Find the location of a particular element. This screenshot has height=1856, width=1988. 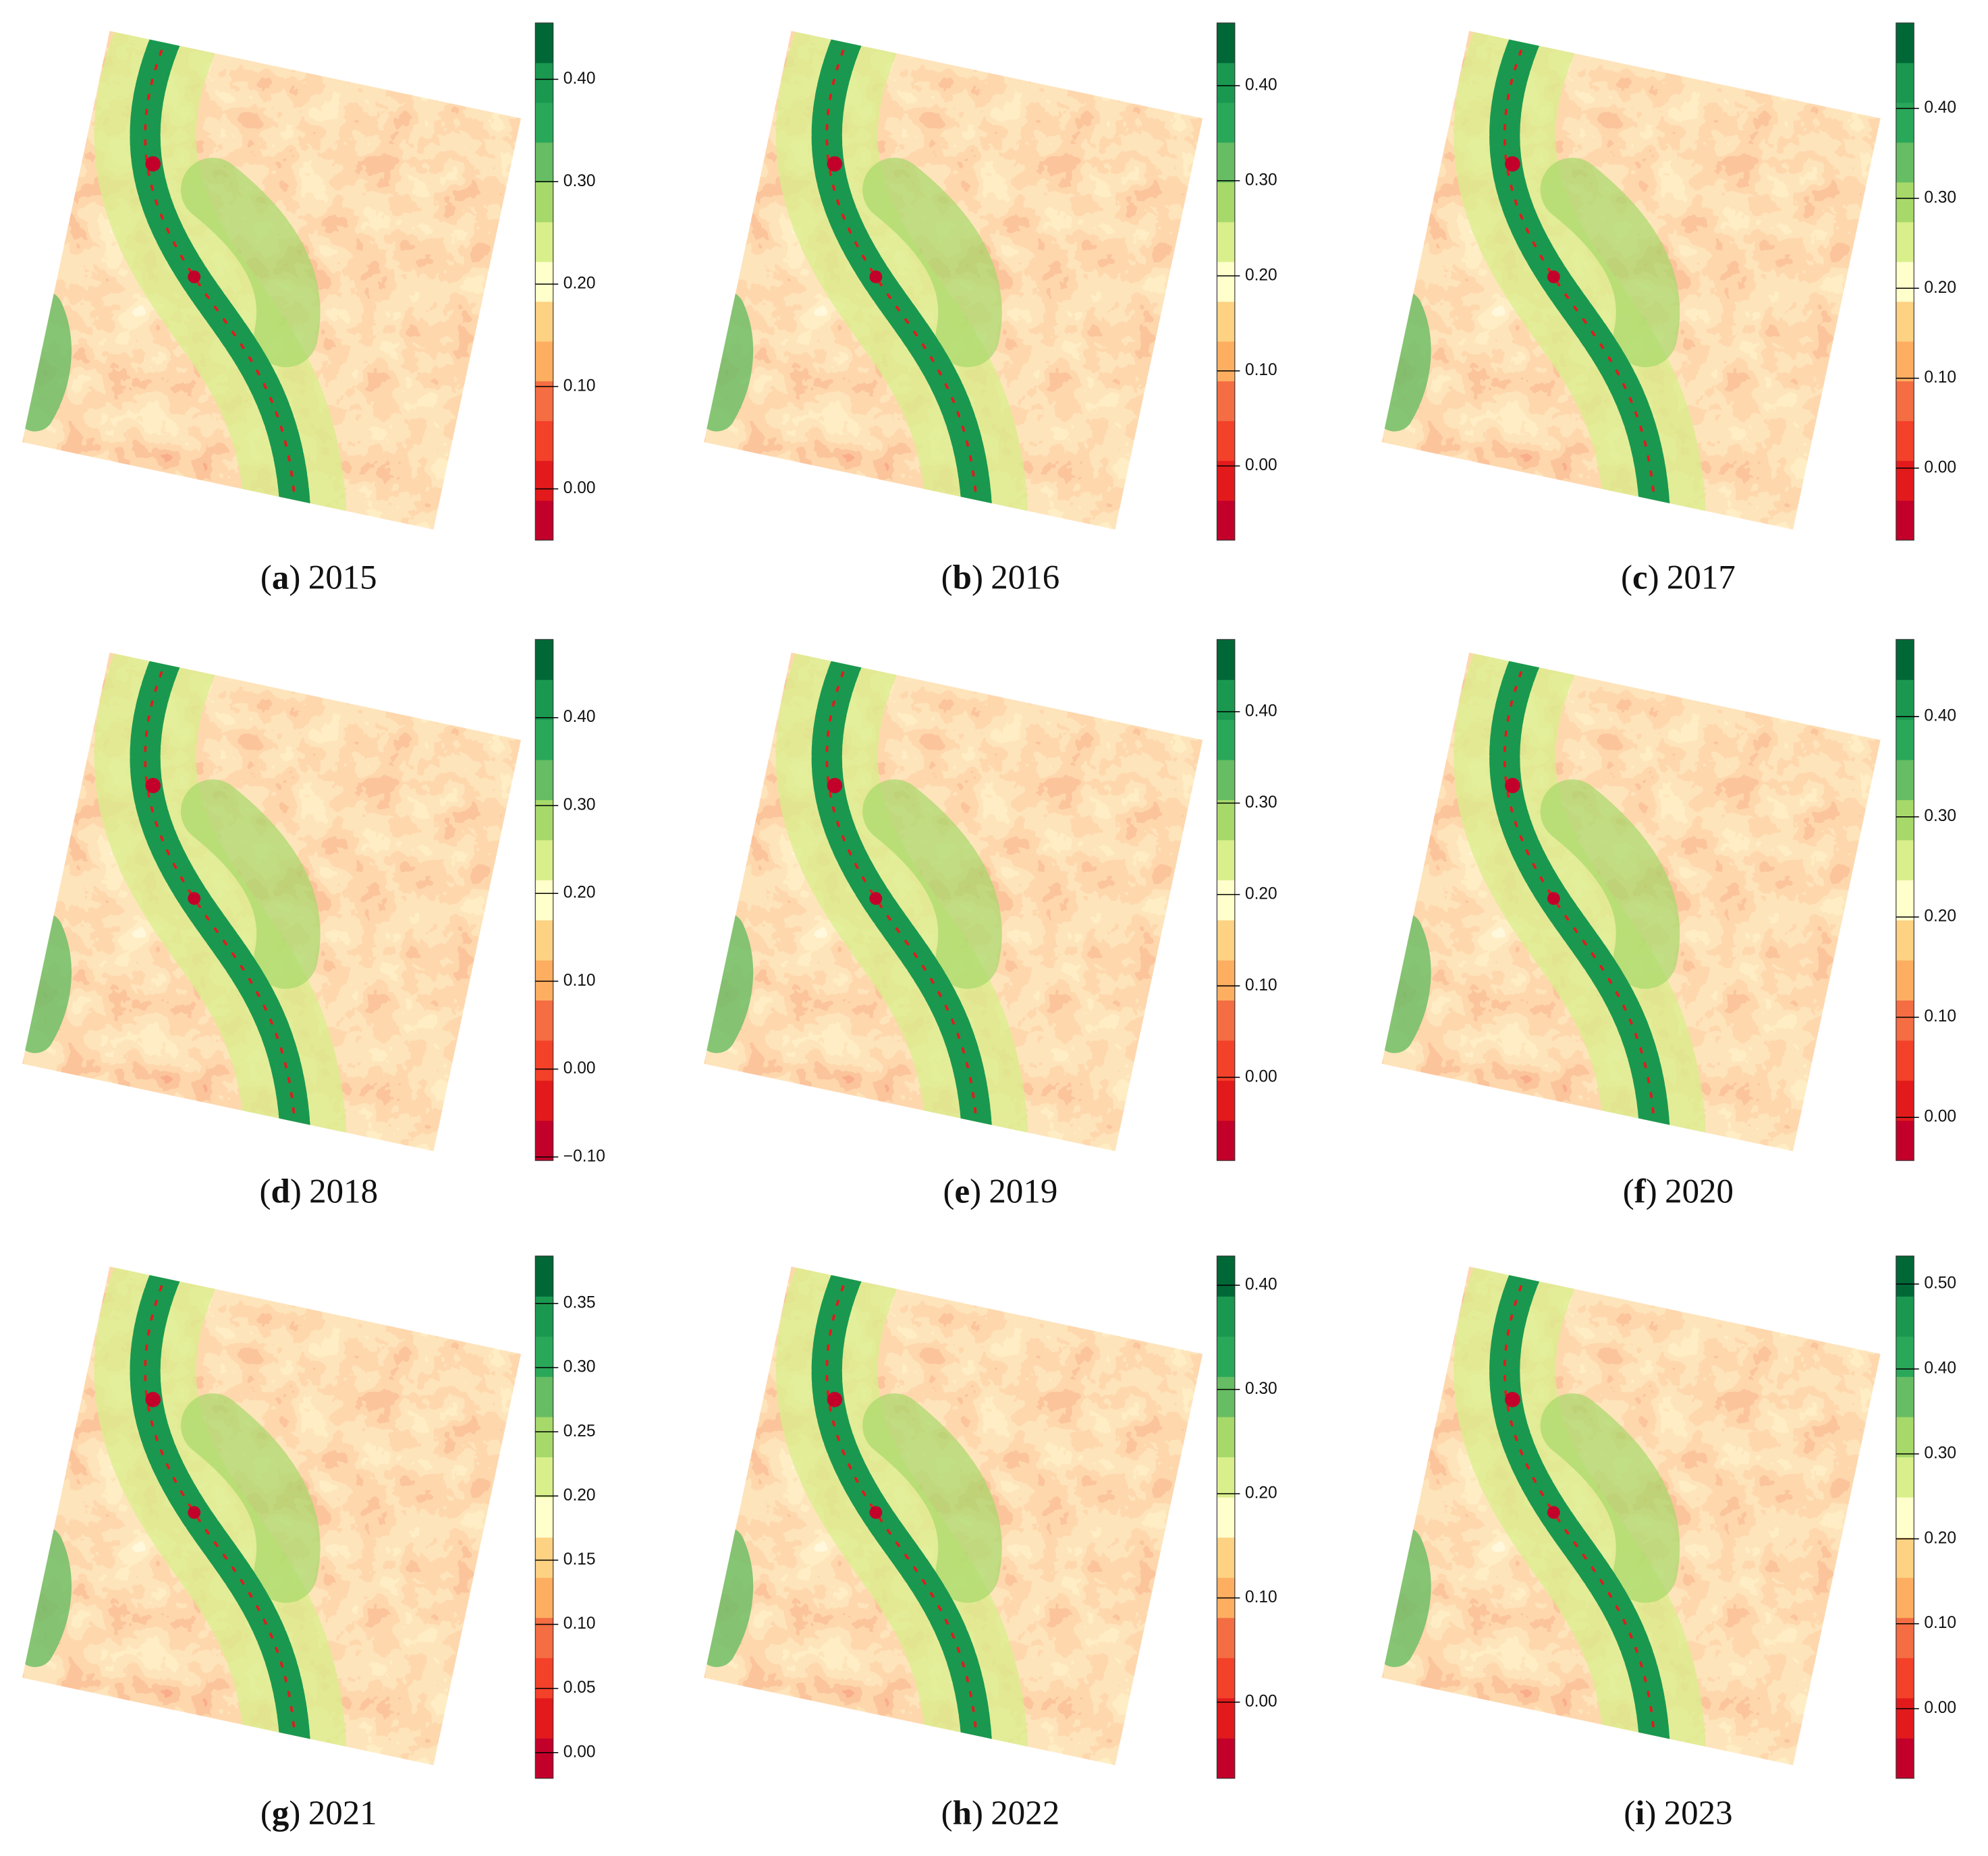

colorbar-tick-label: −0.10 is located at coordinates (584, 1156).